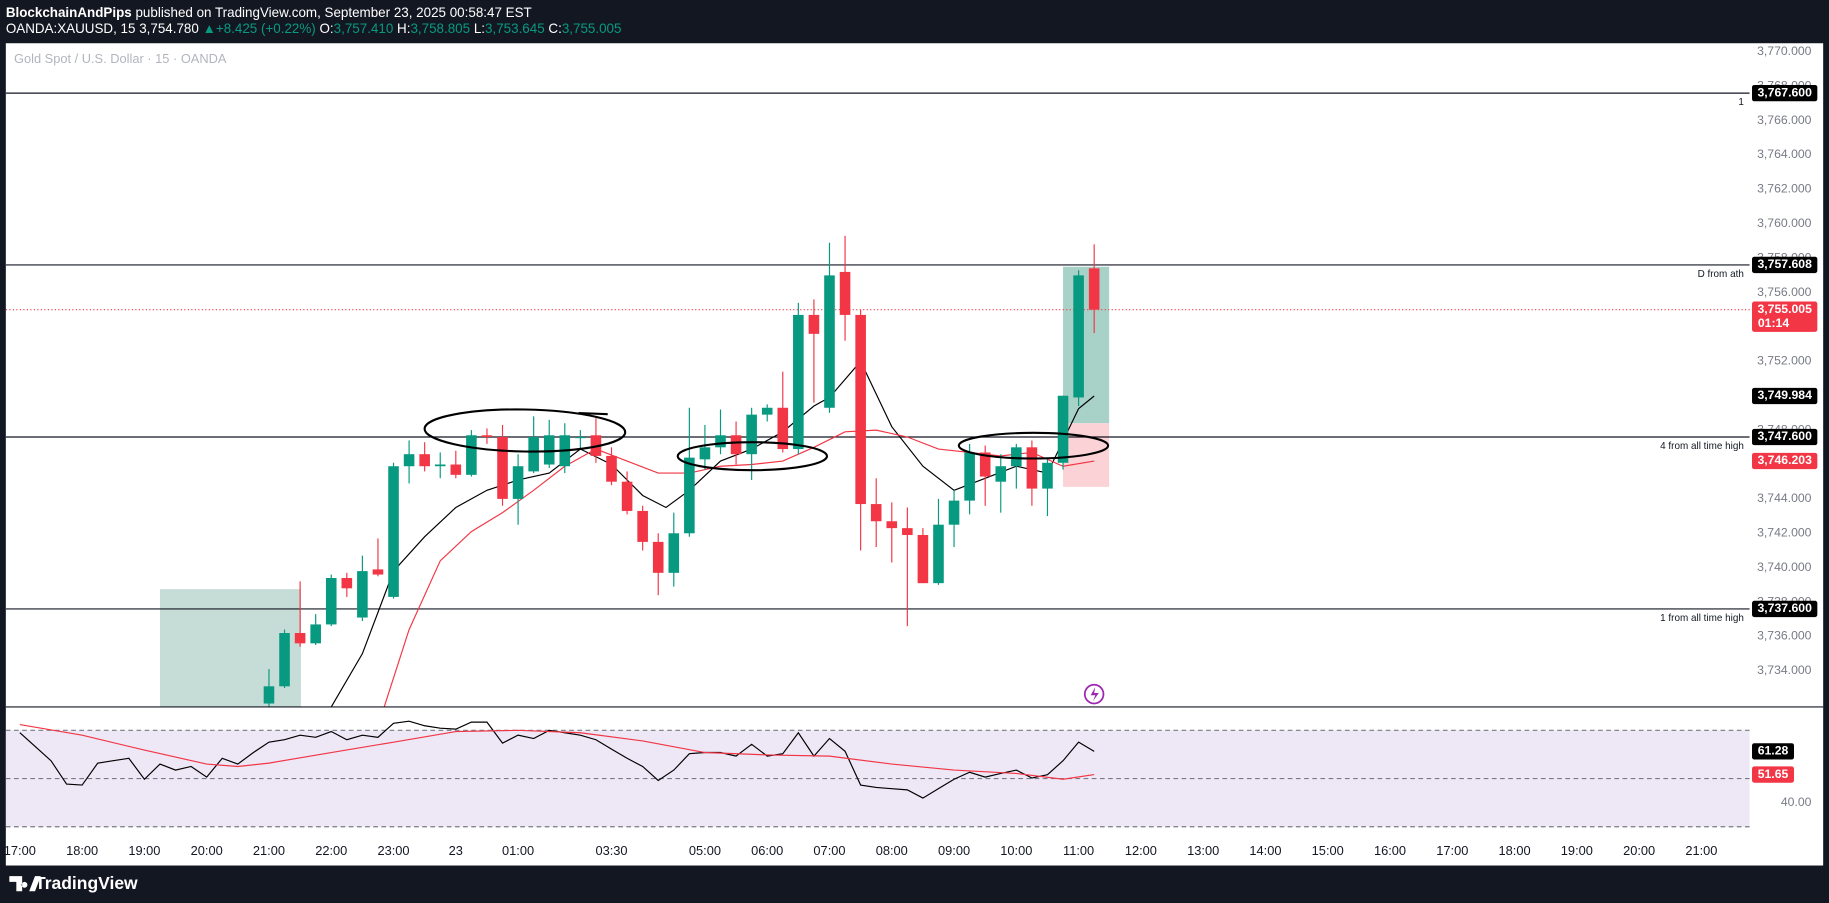 This screenshot has height=903, width=1829. I want to click on event-icon, so click(1094, 694).